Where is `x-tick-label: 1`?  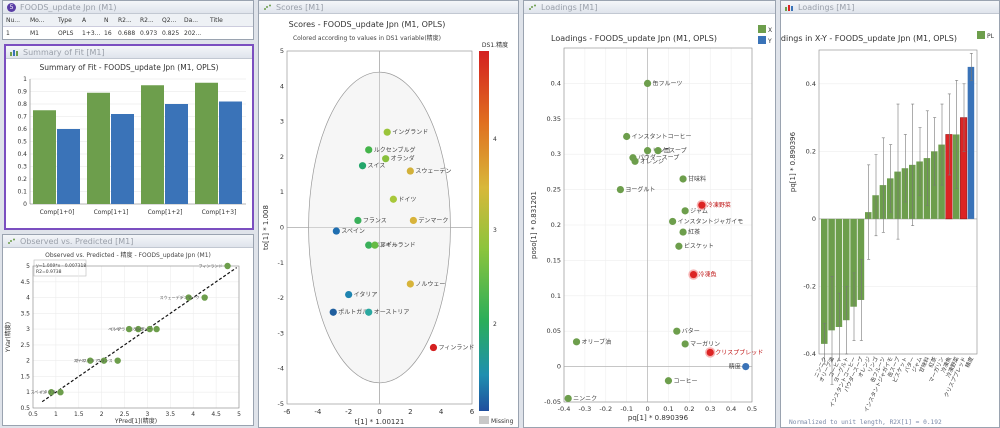 x-tick-label: 1 is located at coordinates (56, 414).